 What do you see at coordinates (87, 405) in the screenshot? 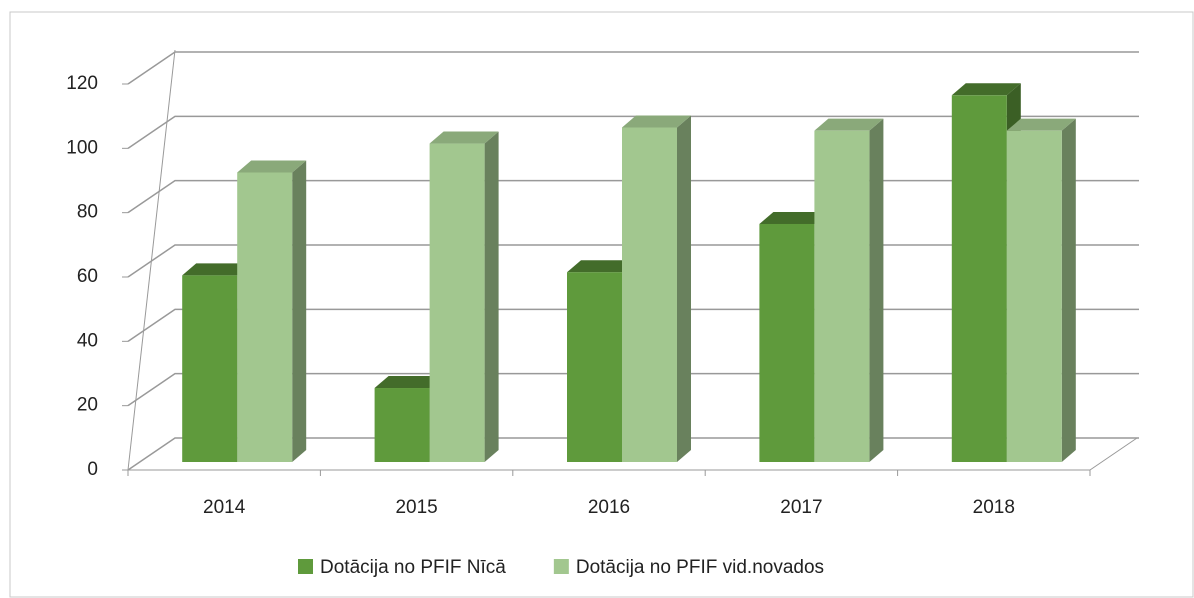
I see `y-tick-label: 20` at bounding box center [87, 405].